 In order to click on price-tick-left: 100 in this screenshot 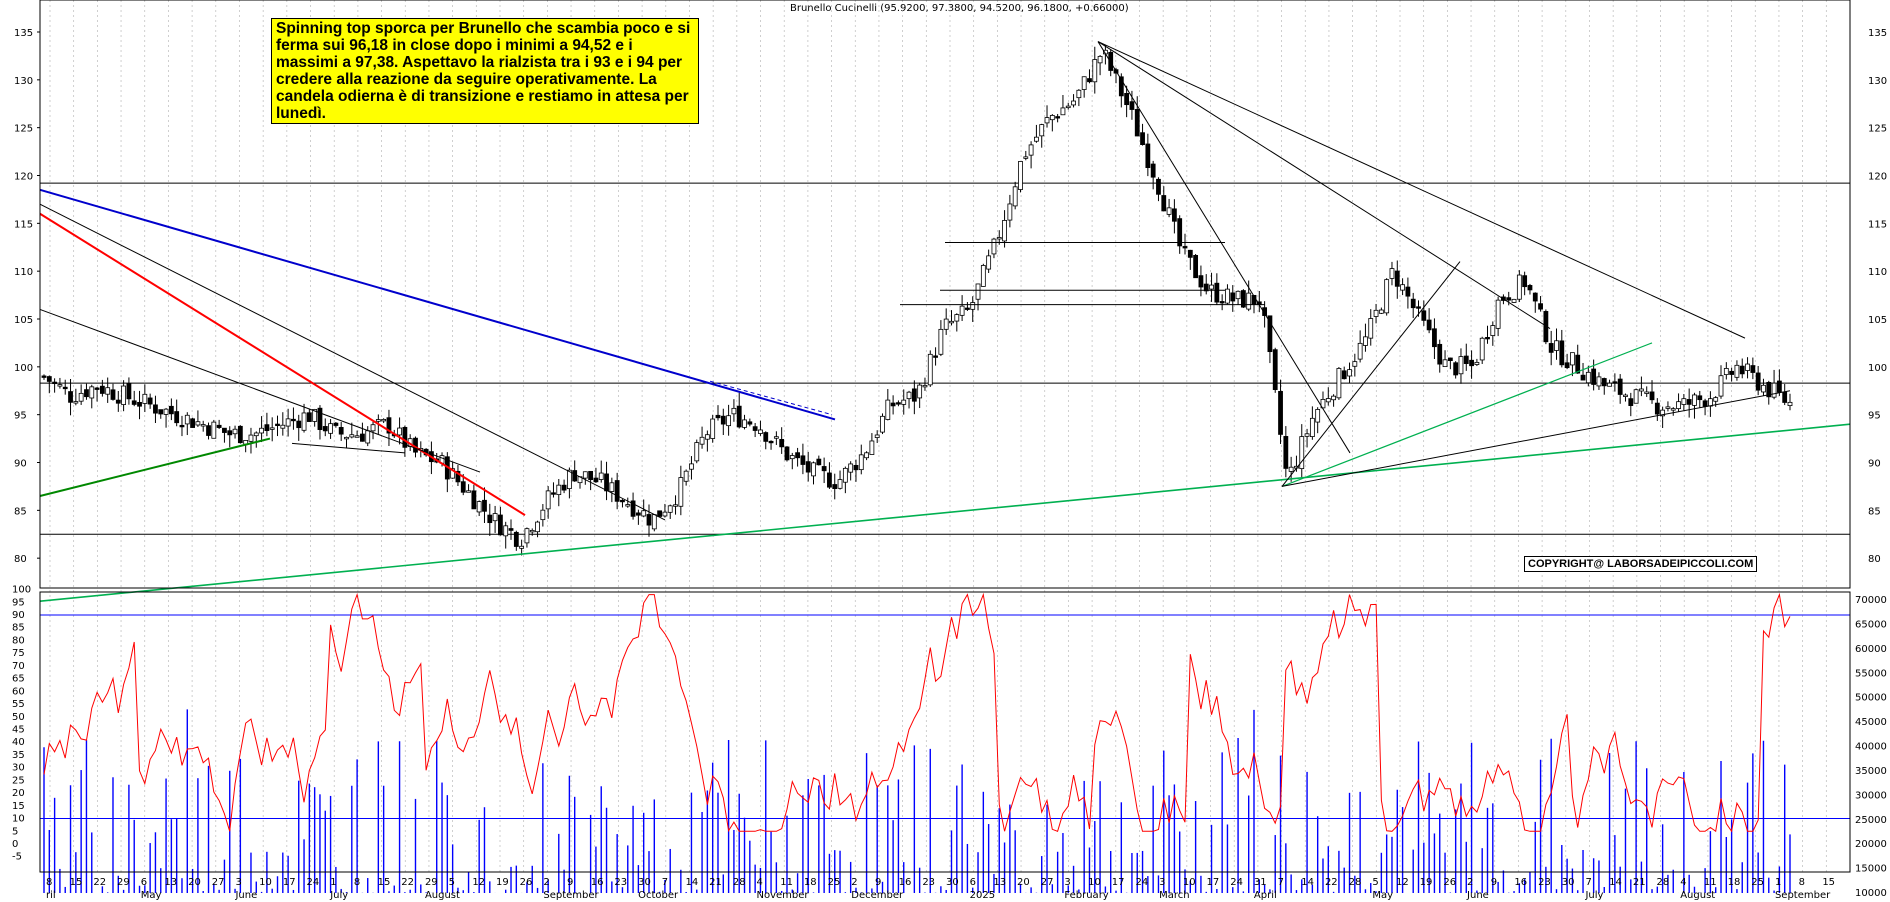, I will do `click(23, 368)`.